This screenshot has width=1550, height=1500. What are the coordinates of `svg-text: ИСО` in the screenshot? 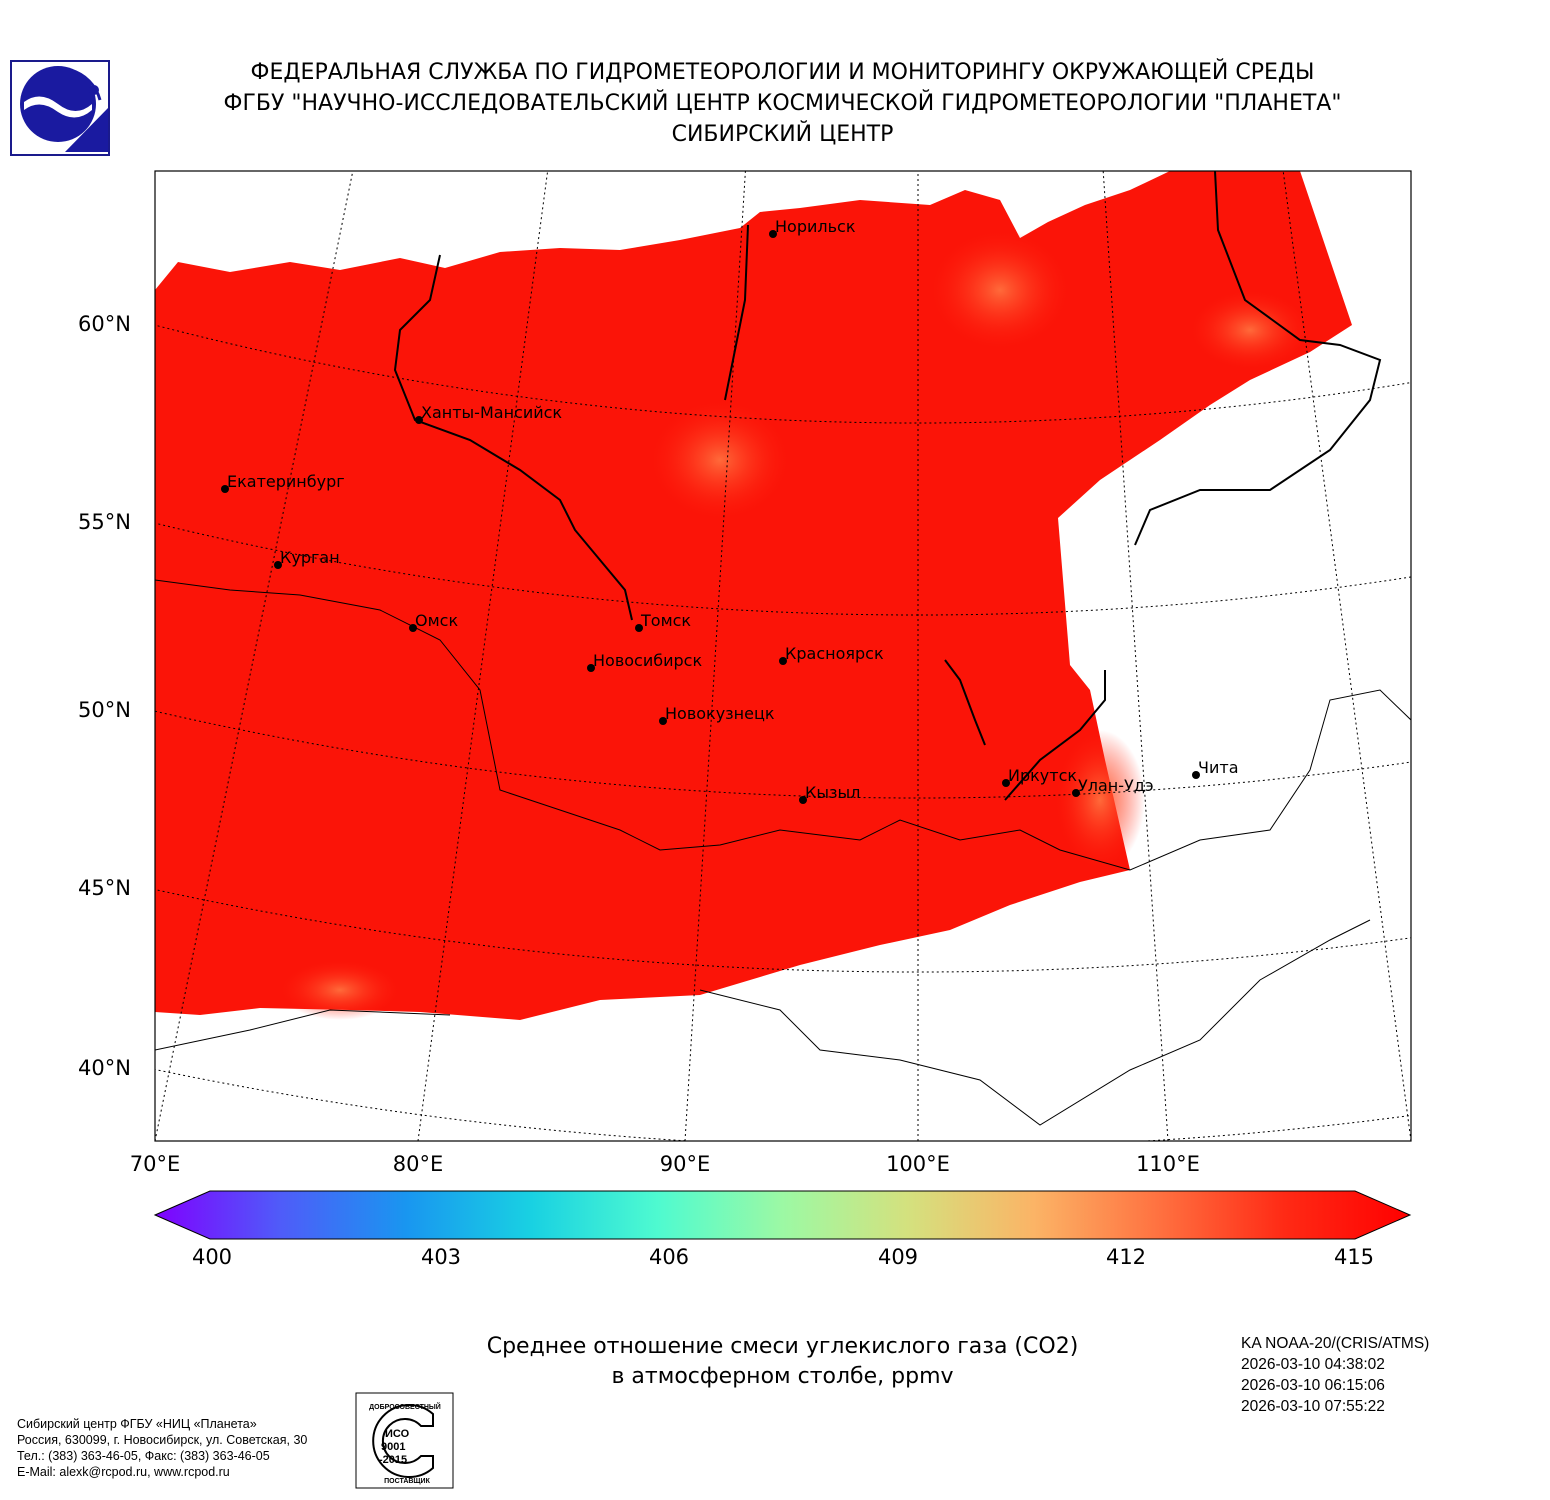 It's located at (397, 1434).